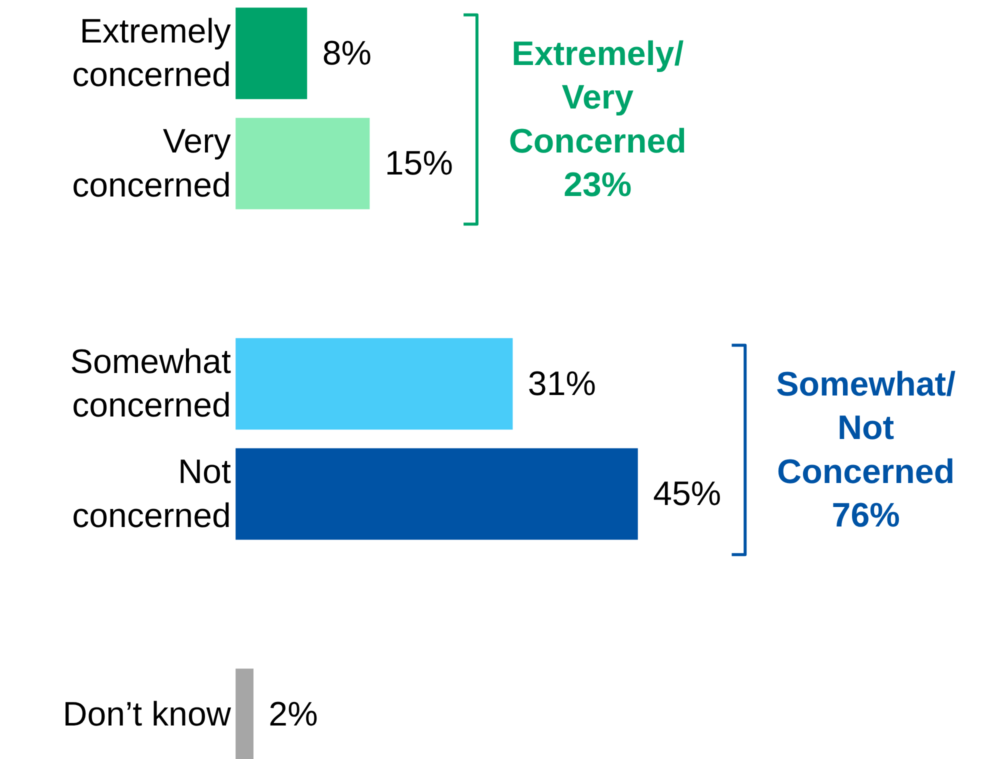 The width and height of the screenshot is (986, 759). What do you see at coordinates (151, 53) in the screenshot?
I see `y-tick-label: Extremely concerned` at bounding box center [151, 53].